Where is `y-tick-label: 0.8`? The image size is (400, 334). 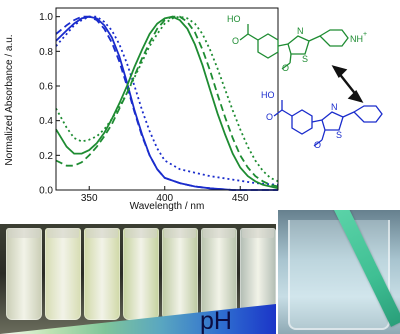 y-tick-label: 0.8 is located at coordinates (46, 52).